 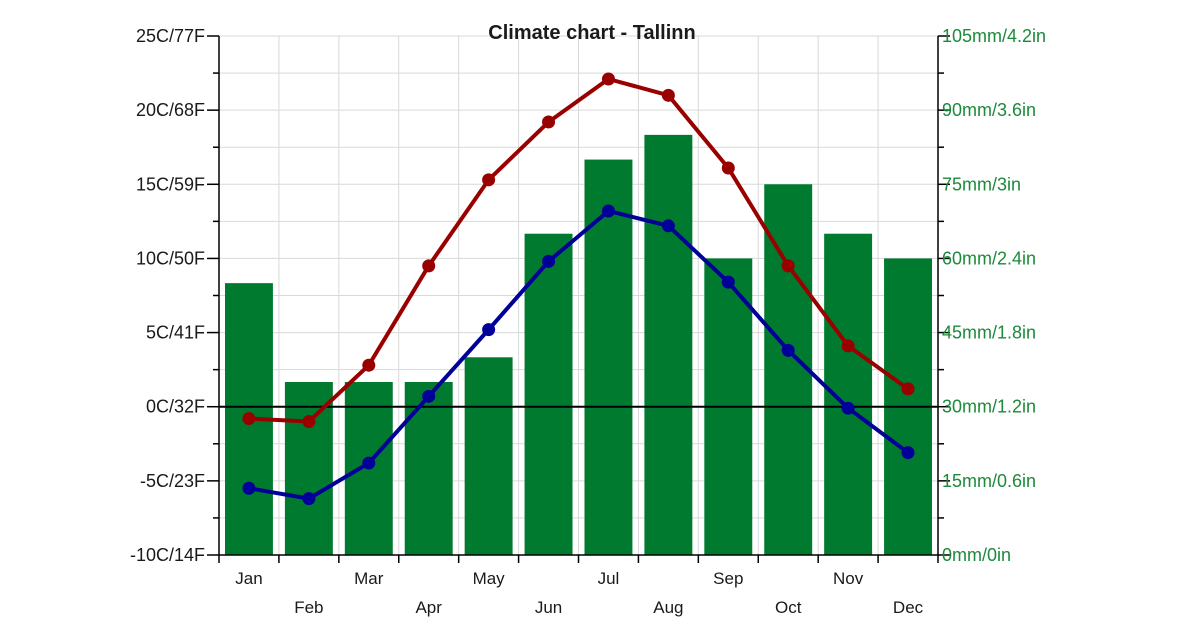 I want to click on temperature-point-2-dec, so click(x=908, y=453).